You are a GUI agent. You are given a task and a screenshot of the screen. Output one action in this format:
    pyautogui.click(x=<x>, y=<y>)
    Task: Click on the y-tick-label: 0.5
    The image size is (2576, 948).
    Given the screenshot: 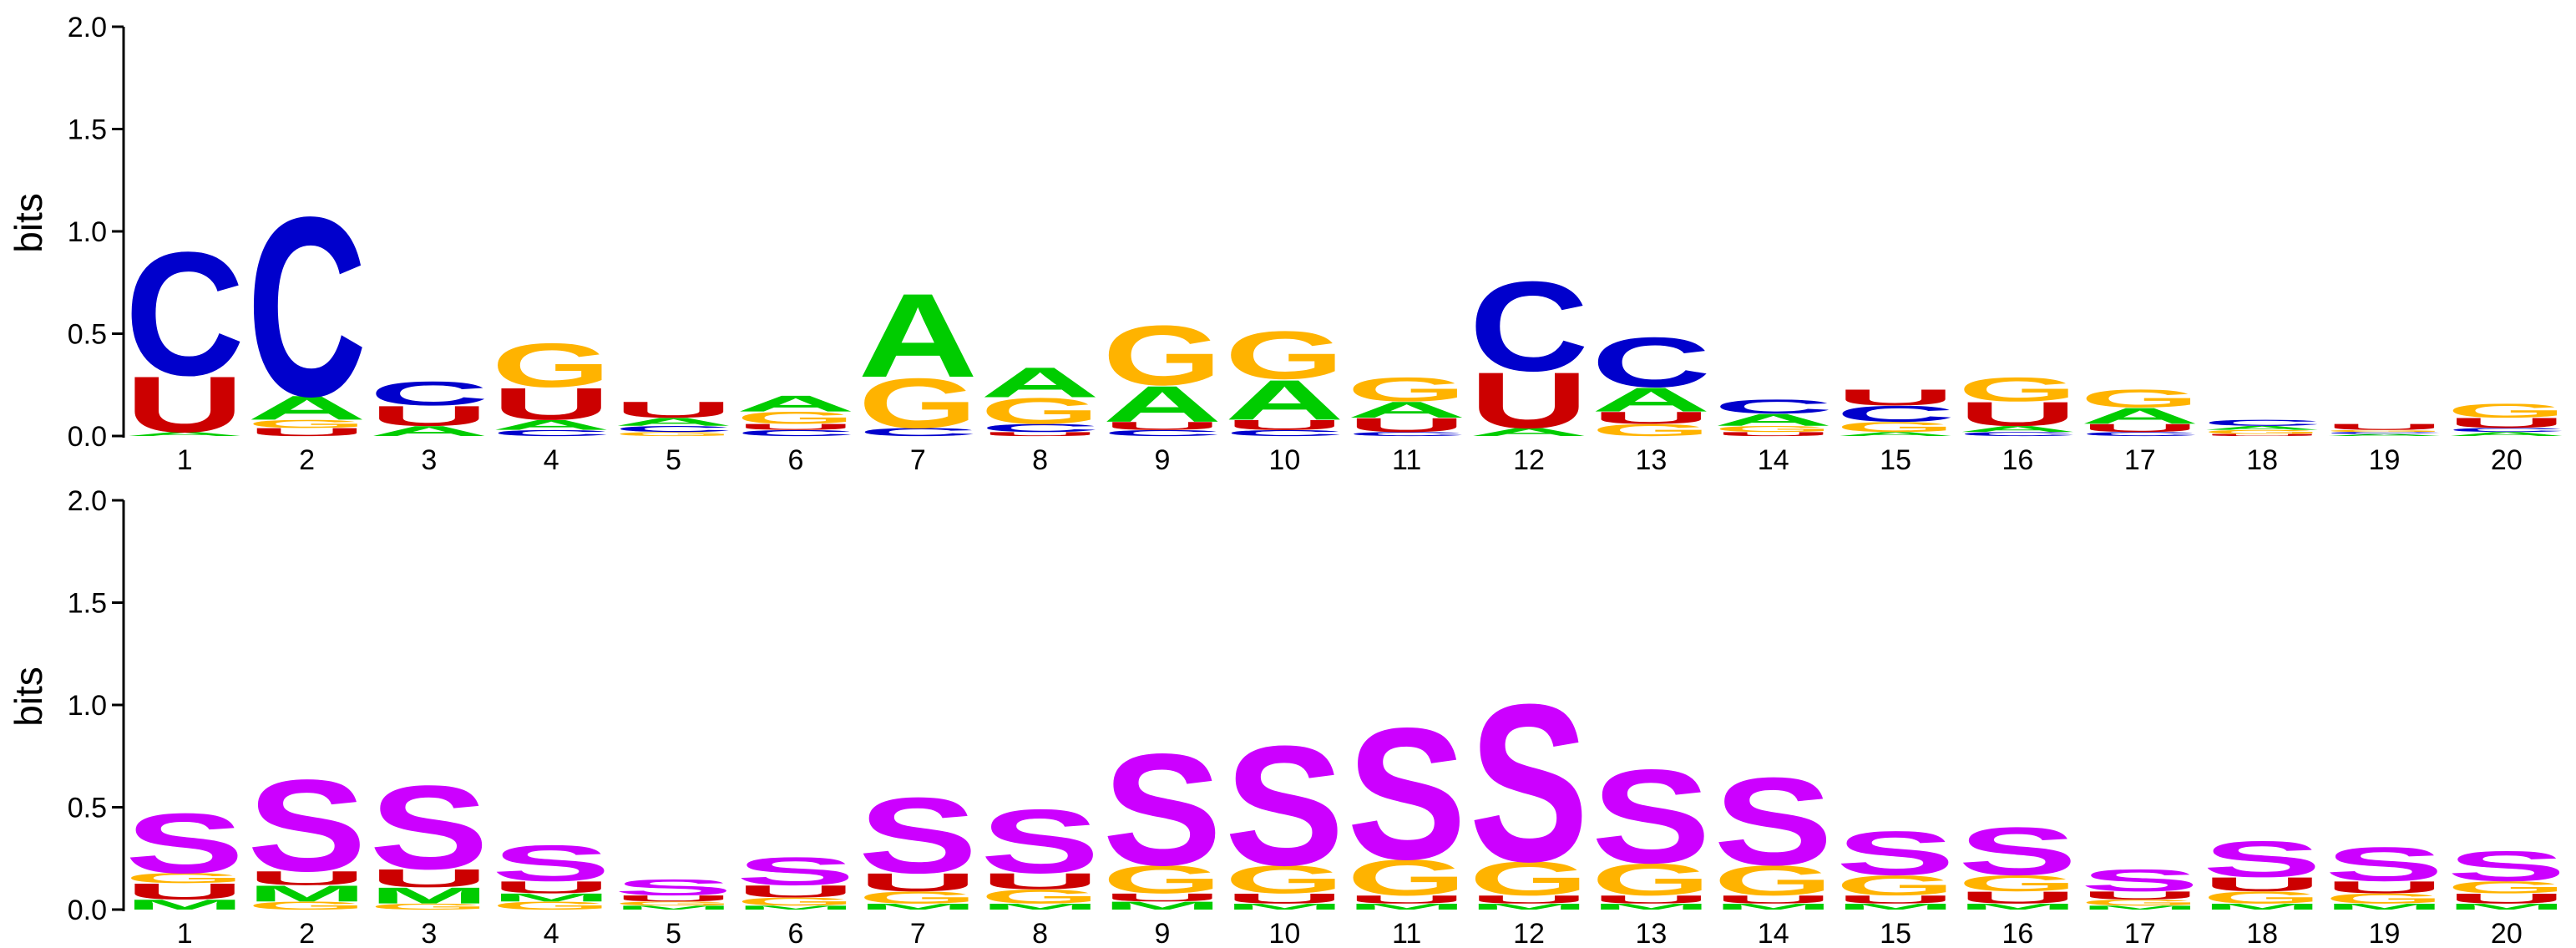 What is the action you would take?
    pyautogui.click(x=87, y=808)
    